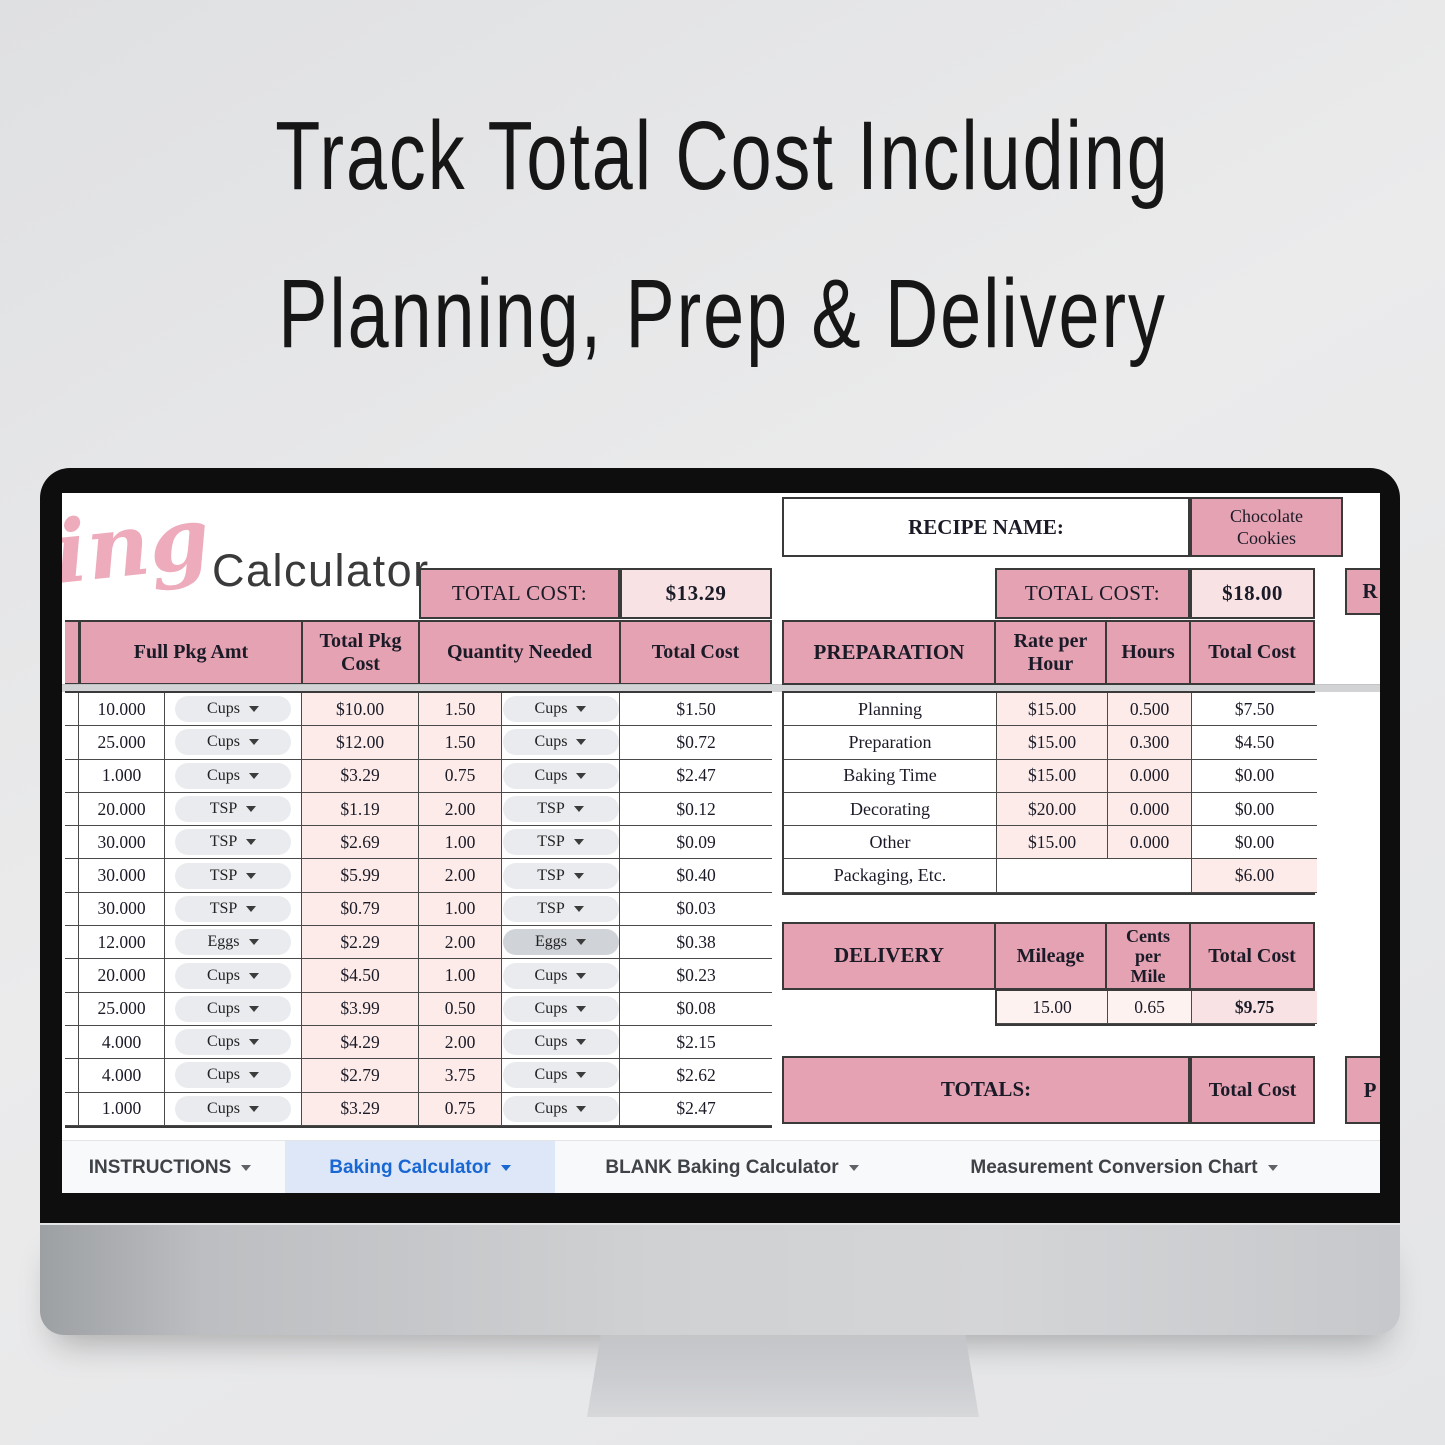 Image resolution: width=1445 pixels, height=1445 pixels. What do you see at coordinates (732, 1167) in the screenshot?
I see `tab-blank-baking-calculator: BLANK Baking Calculator` at bounding box center [732, 1167].